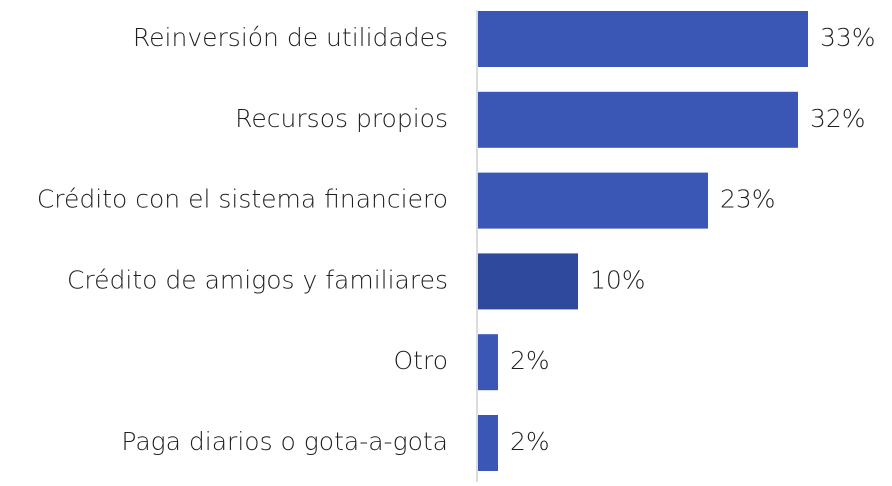 The width and height of the screenshot is (892, 486). I want to click on category-label: Reinversión de utilidades, so click(290, 37).